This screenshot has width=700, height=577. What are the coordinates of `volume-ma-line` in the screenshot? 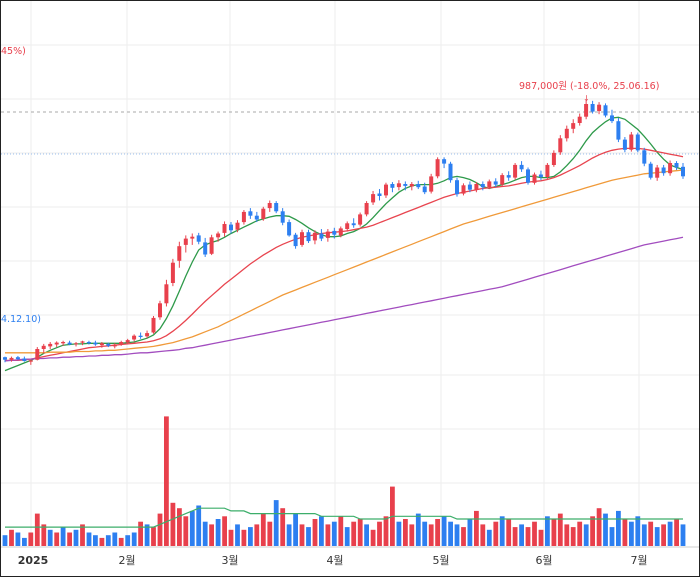 It's located at (344, 517).